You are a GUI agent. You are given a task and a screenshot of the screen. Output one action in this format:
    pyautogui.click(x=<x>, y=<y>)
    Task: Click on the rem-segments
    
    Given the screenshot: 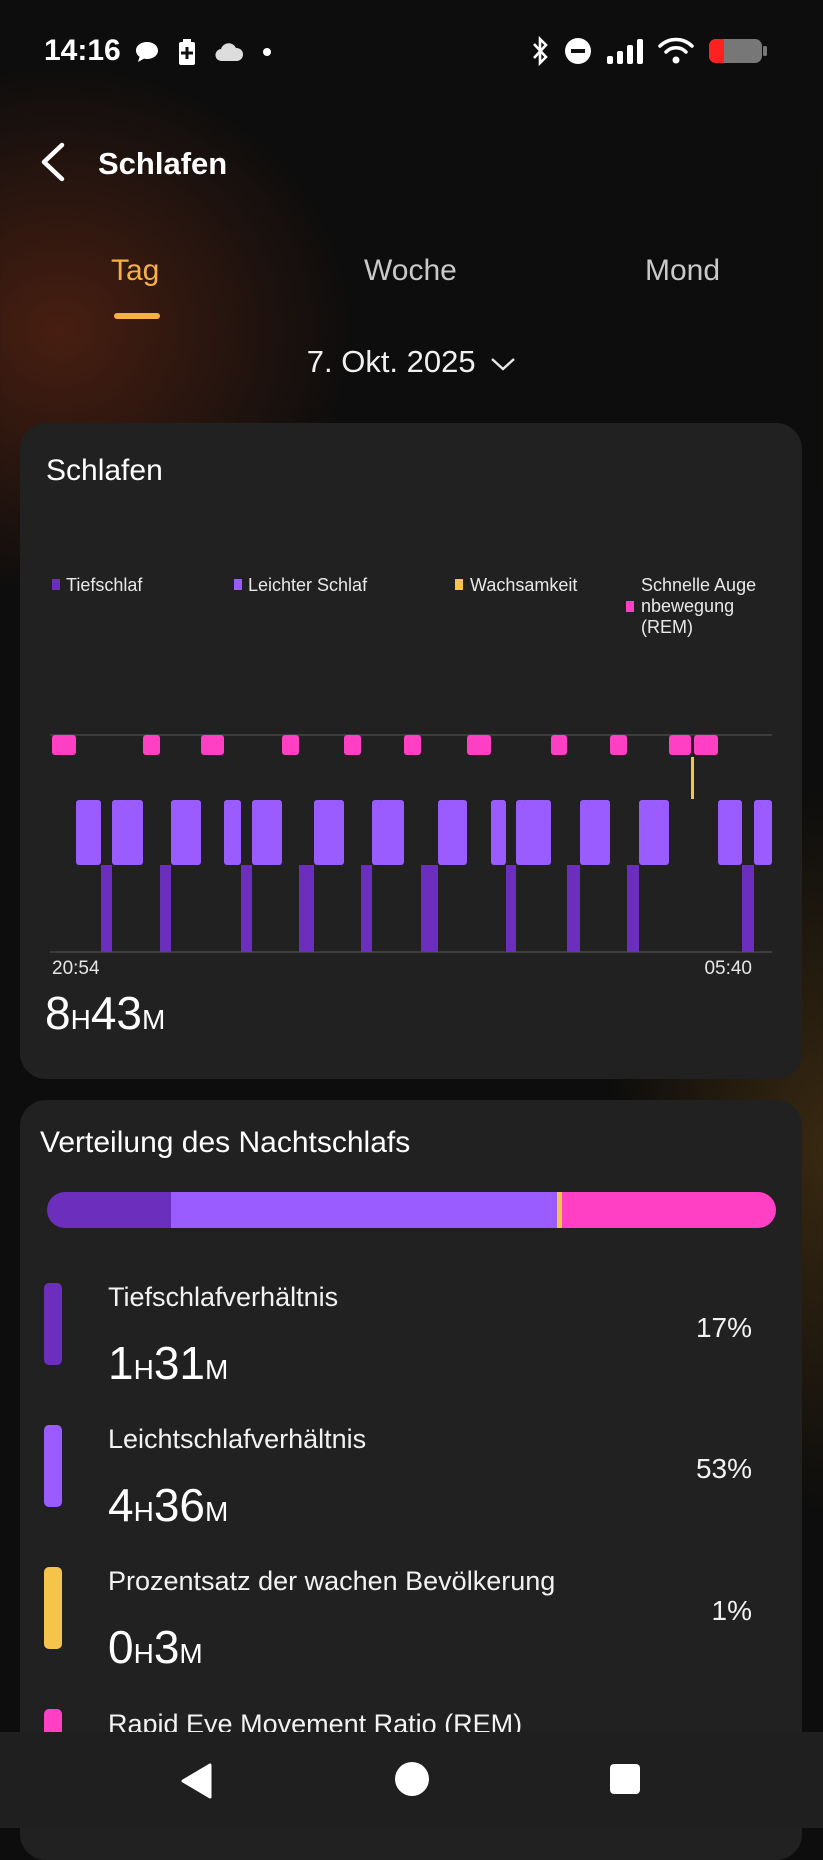 What is the action you would take?
    pyautogui.click(x=385, y=745)
    